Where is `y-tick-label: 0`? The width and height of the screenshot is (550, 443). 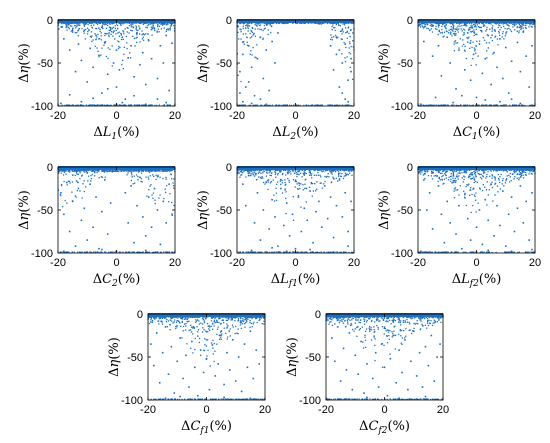
y-tick-label: 0 is located at coordinates (50, 21).